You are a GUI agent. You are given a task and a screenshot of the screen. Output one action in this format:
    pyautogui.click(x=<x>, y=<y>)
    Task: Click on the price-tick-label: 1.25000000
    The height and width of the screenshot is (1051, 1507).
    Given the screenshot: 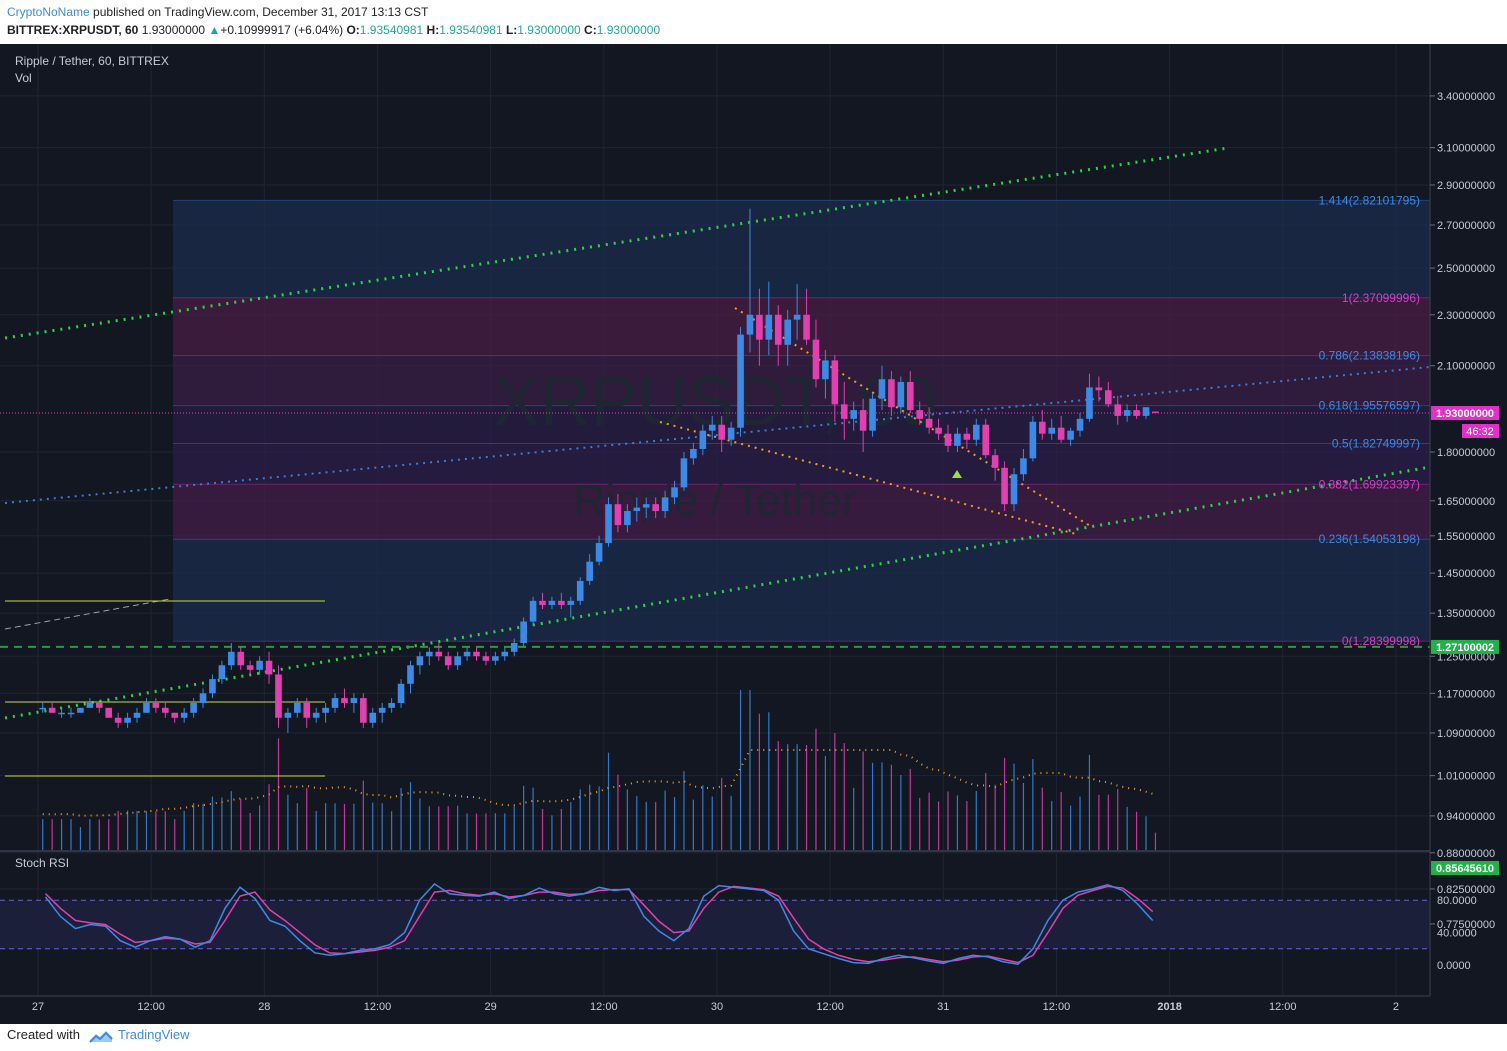 What is the action you would take?
    pyautogui.click(x=1466, y=657)
    